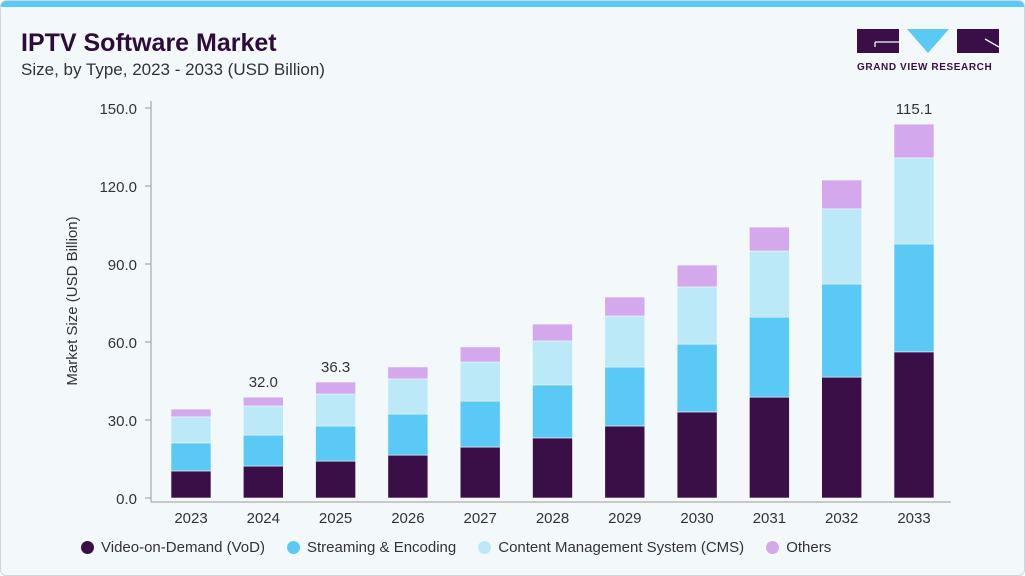  I want to click on y-tick-label: 90.0, so click(122, 265).